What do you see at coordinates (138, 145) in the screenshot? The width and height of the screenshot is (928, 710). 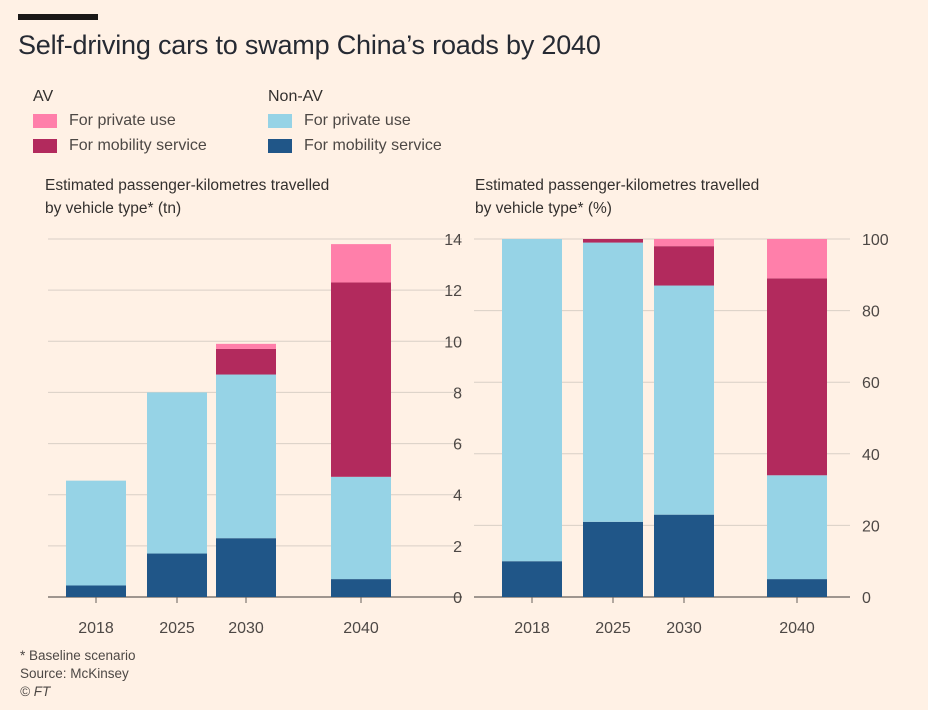 I see `legend-label-av-mobility: For mobility service` at bounding box center [138, 145].